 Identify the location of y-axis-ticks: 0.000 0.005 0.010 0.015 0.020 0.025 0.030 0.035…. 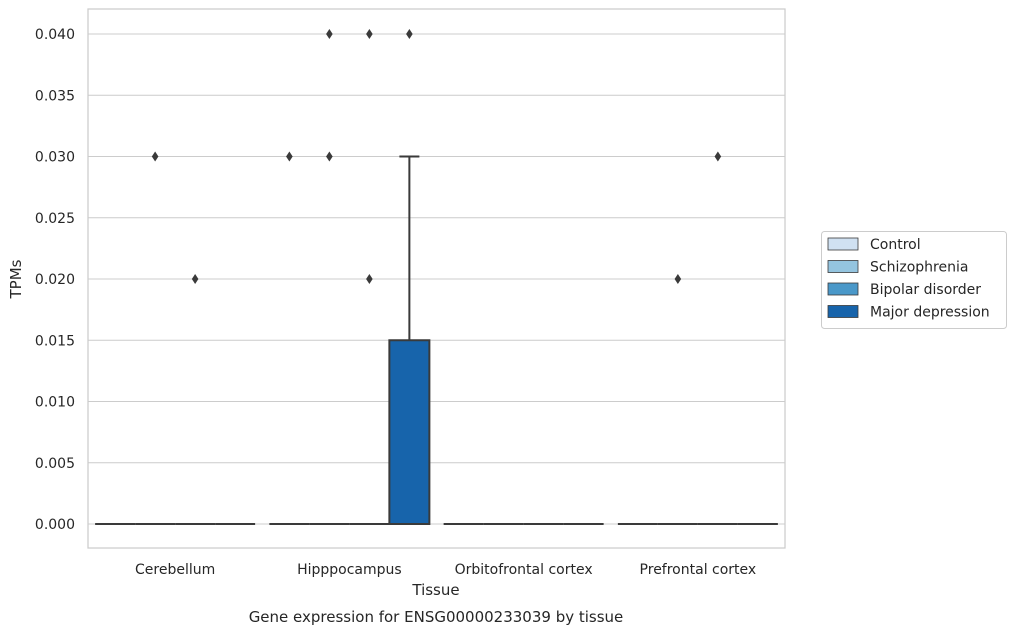
(55, 280).